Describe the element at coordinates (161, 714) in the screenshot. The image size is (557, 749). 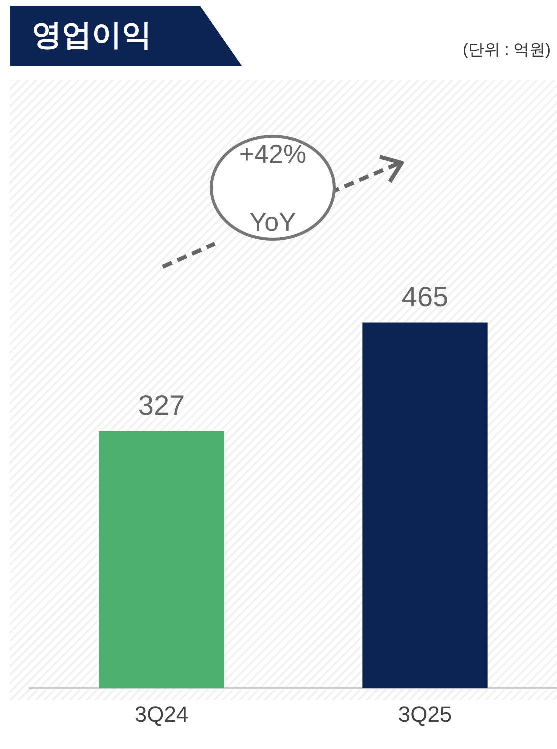
I see `x-tick-label: 3Q24` at that location.